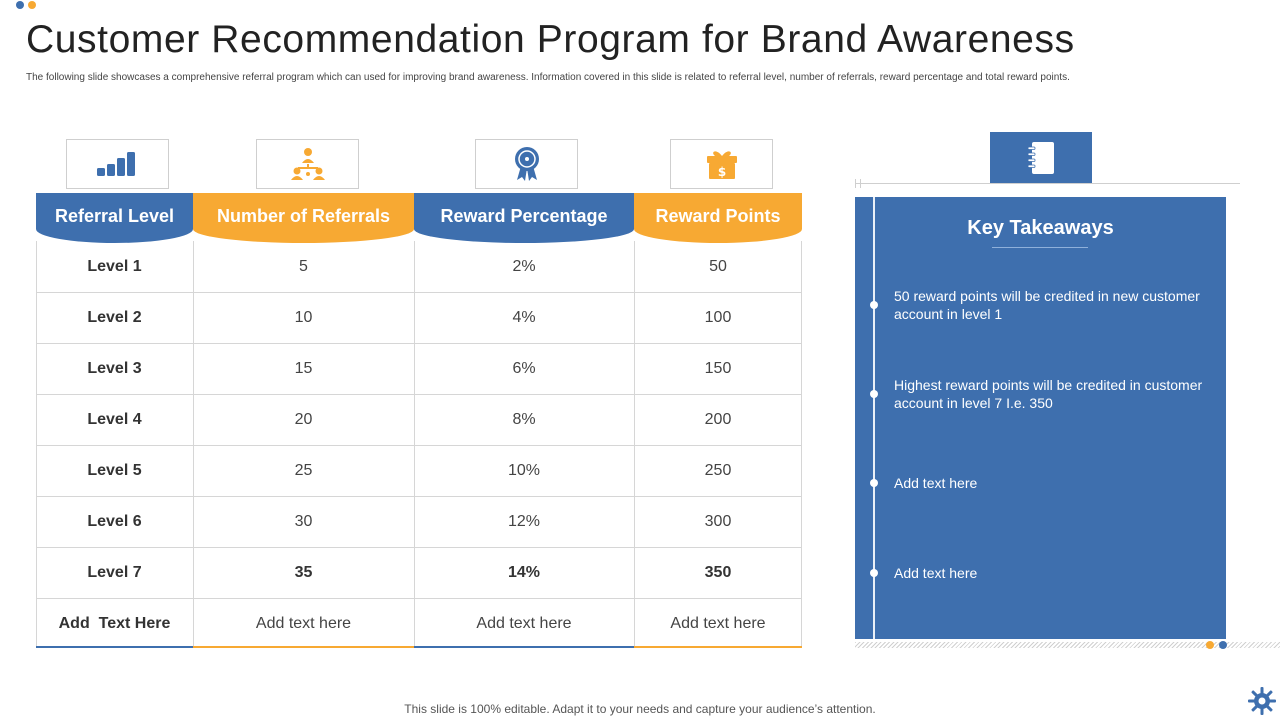 This screenshot has height=720, width=1280. I want to click on award-ribbon-icon, so click(526, 164).